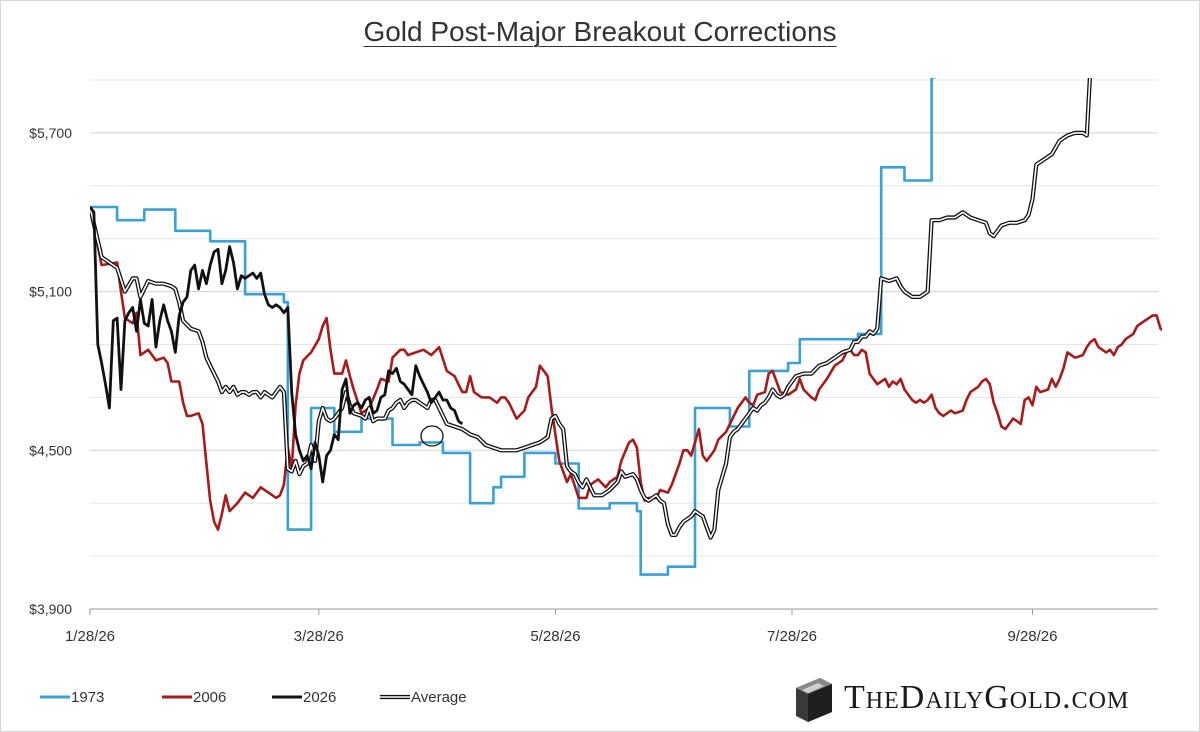 The height and width of the screenshot is (732, 1200). I want to click on legend-item-2026: 2026, so click(304, 697).